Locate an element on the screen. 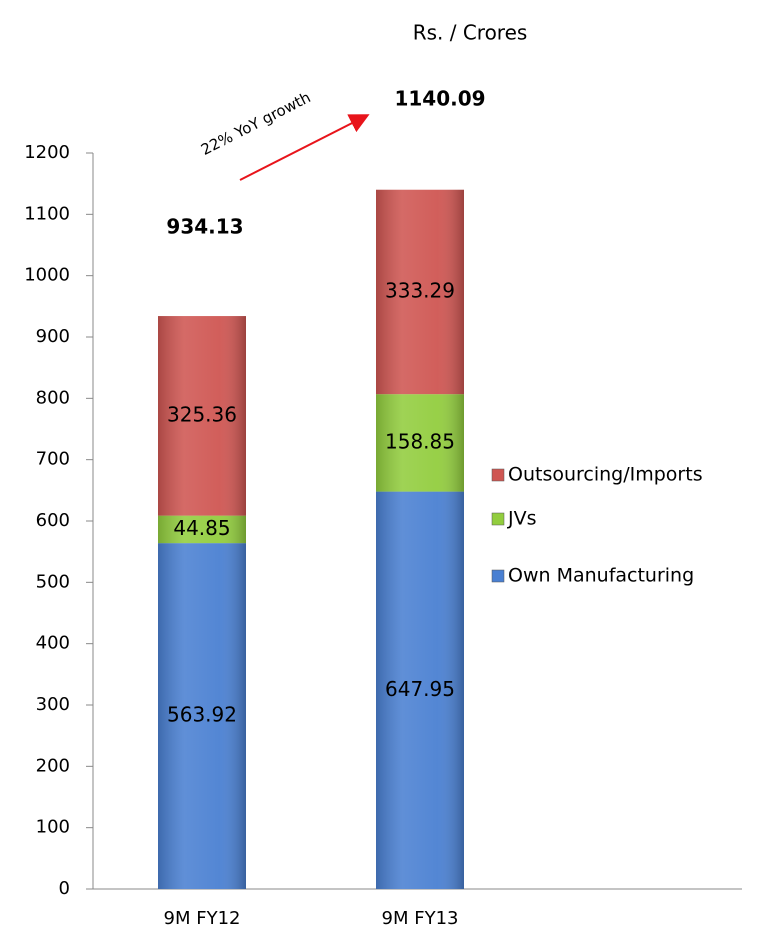 The height and width of the screenshot is (937, 759). growth-arrow is located at coordinates (304, 147).